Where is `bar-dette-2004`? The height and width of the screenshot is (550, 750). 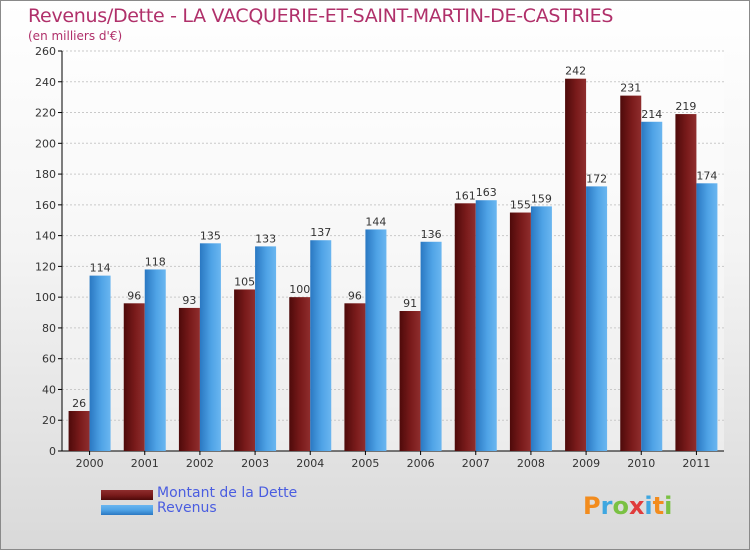
bar-dette-2004 is located at coordinates (300, 374).